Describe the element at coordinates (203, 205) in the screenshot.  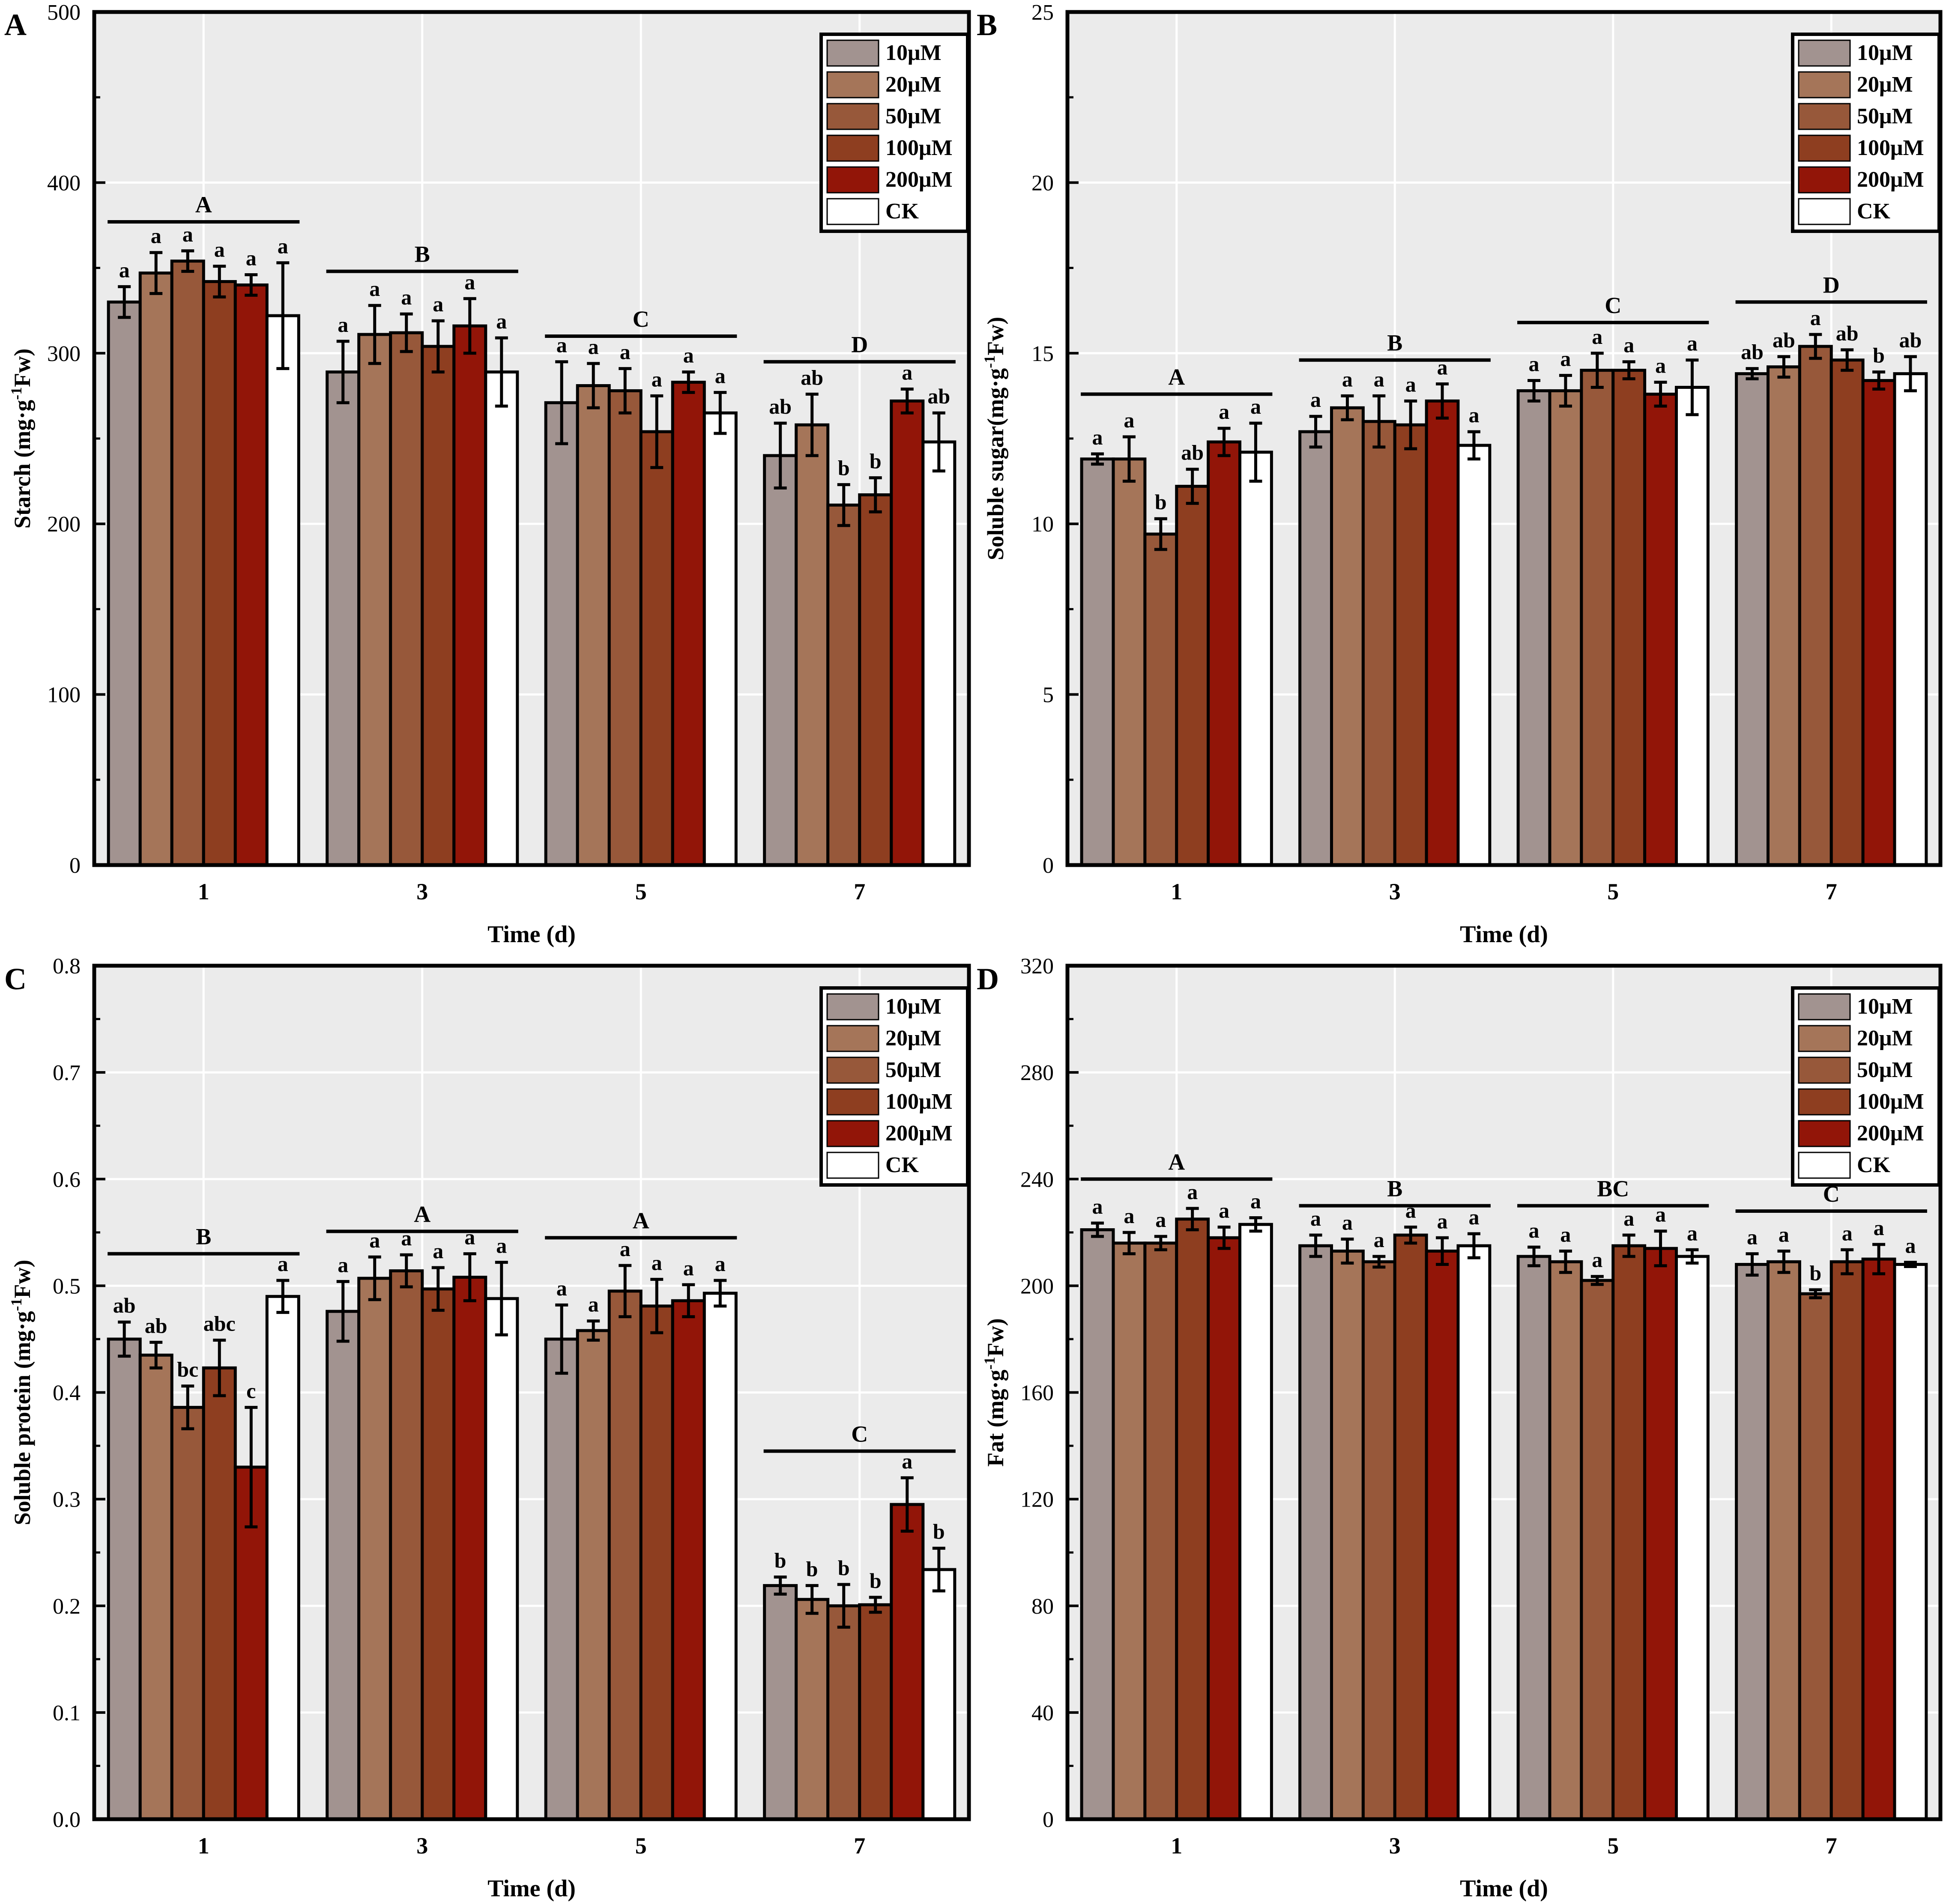
I see `group-letter: A` at that location.